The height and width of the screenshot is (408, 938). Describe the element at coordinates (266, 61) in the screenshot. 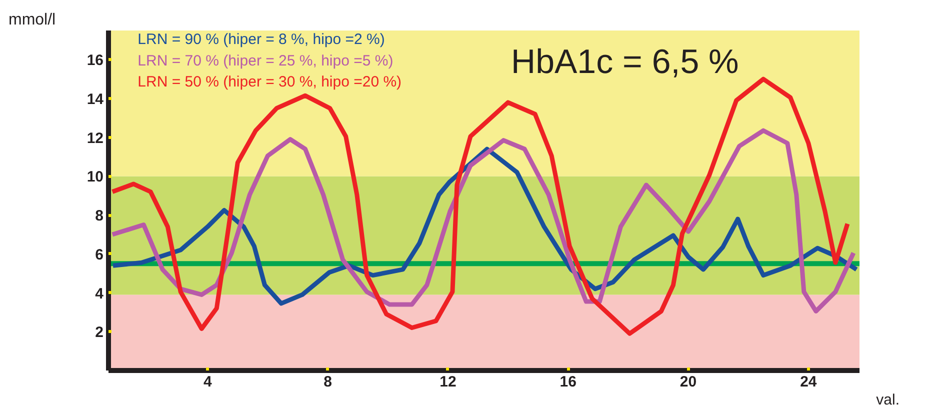

I see `text: LRN = 70 % (hiper = 25 %, hipo =5 %)` at that location.